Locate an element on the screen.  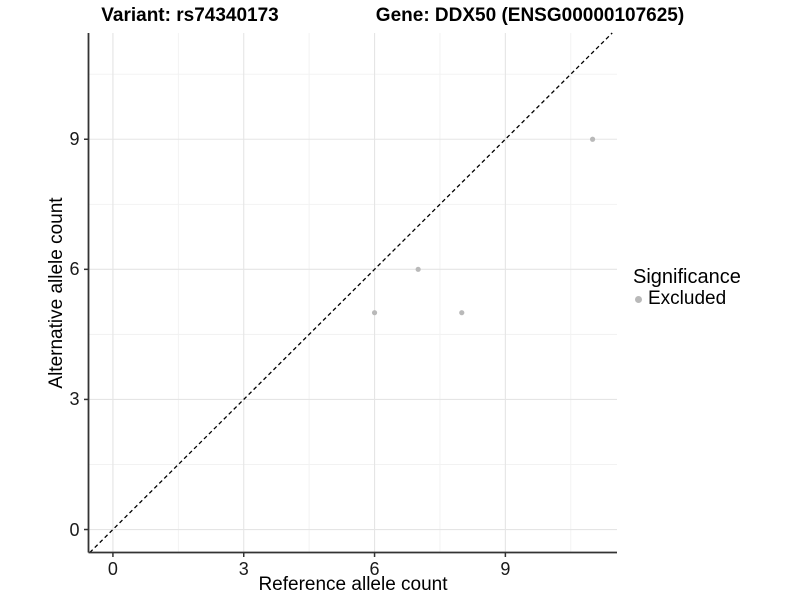
legend-entry: Excluded is located at coordinates (687, 299).